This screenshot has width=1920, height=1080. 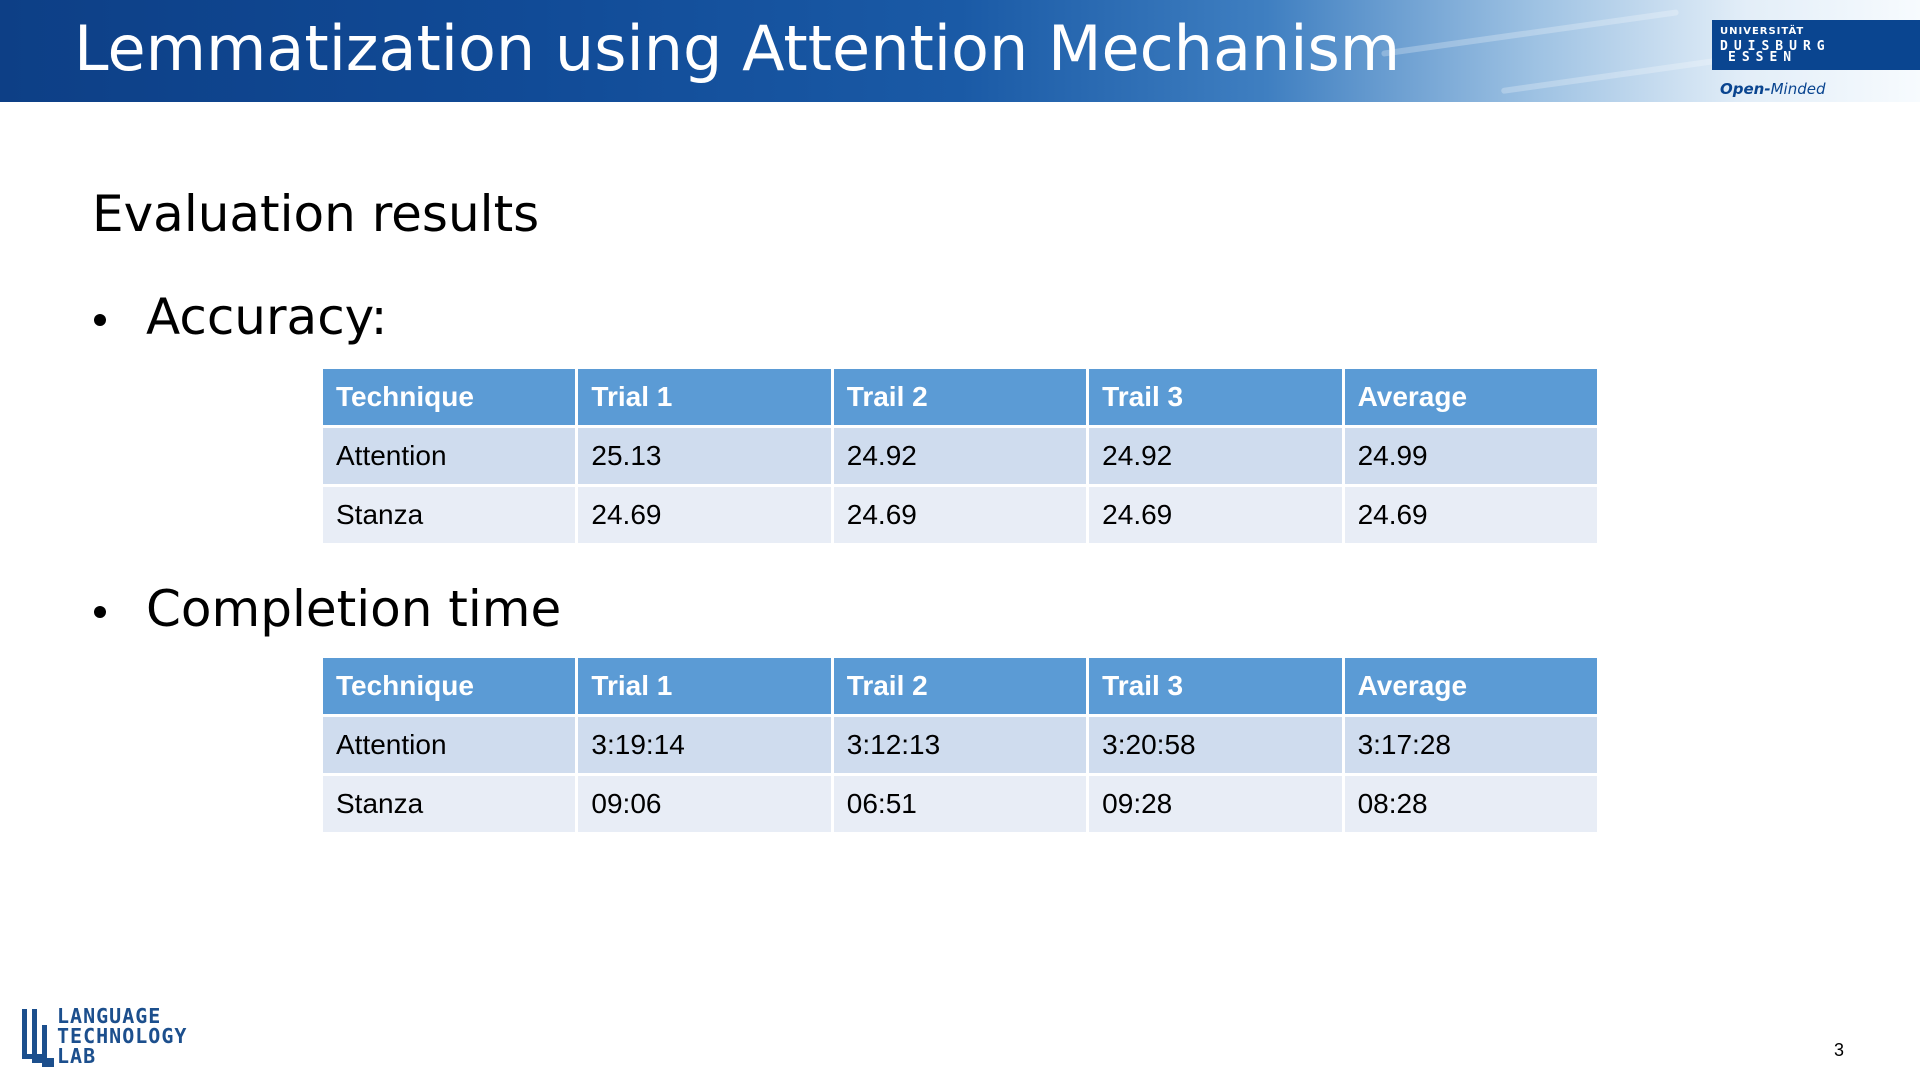 What do you see at coordinates (1839, 1050) in the screenshot?
I see `page-number: 3` at bounding box center [1839, 1050].